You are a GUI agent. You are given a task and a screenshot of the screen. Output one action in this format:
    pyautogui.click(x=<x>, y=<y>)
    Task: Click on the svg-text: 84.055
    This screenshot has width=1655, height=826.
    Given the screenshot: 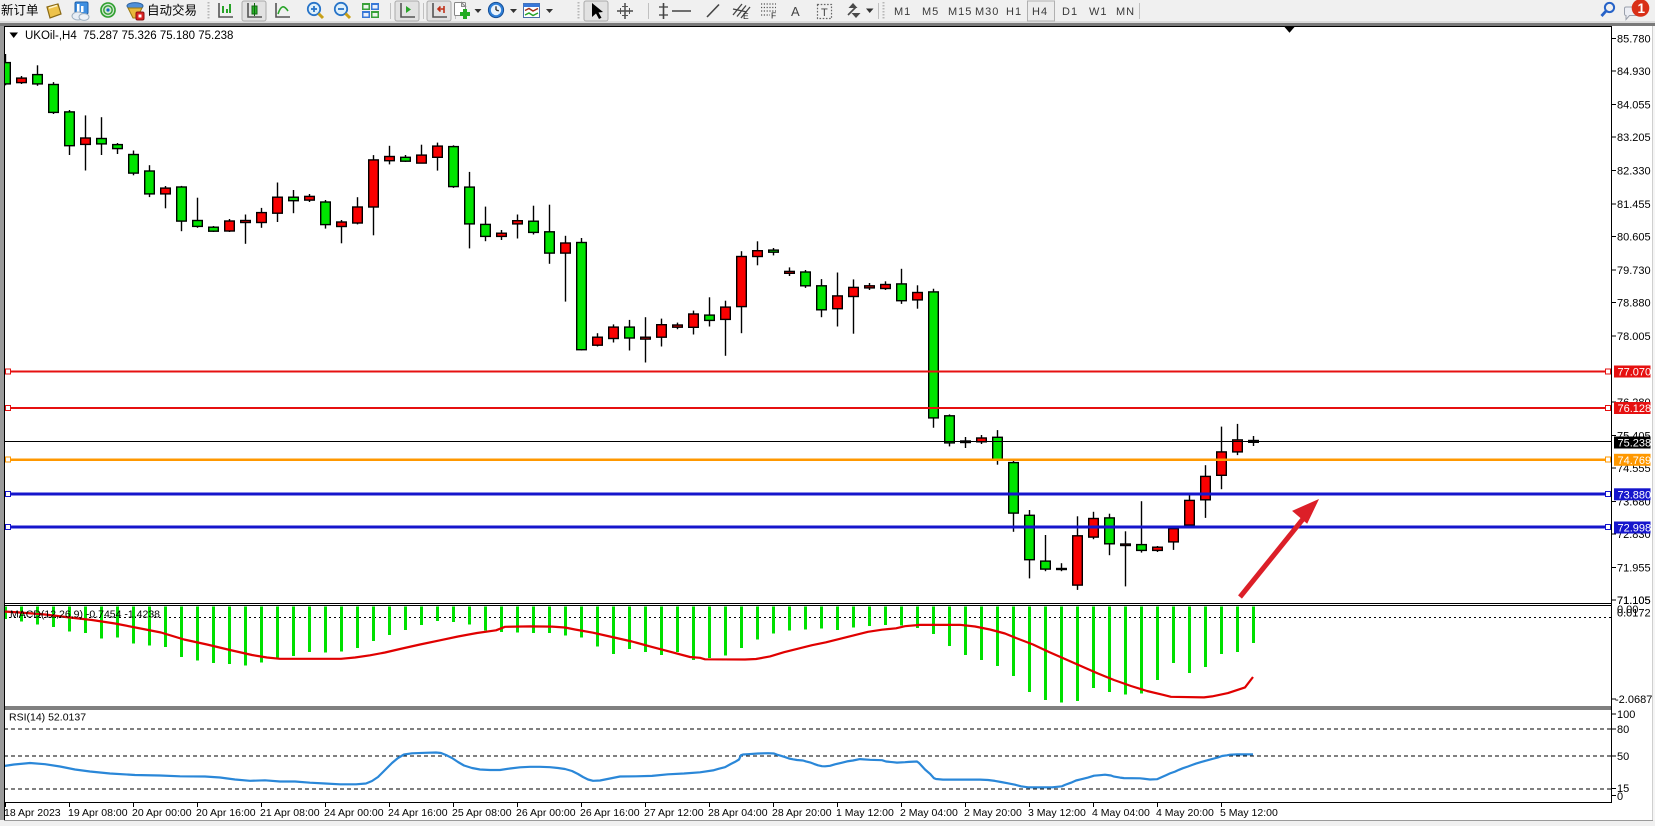 What is the action you would take?
    pyautogui.click(x=1634, y=106)
    